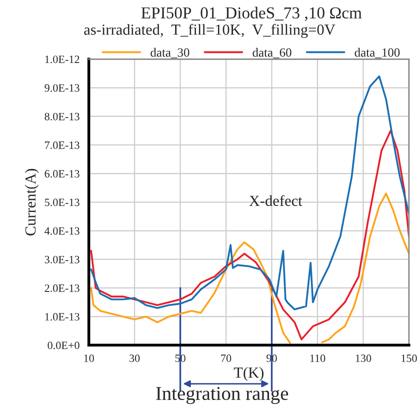  Describe the element at coordinates (62, 231) in the screenshot. I see `y-tick-label: 4.0E-13` at that location.